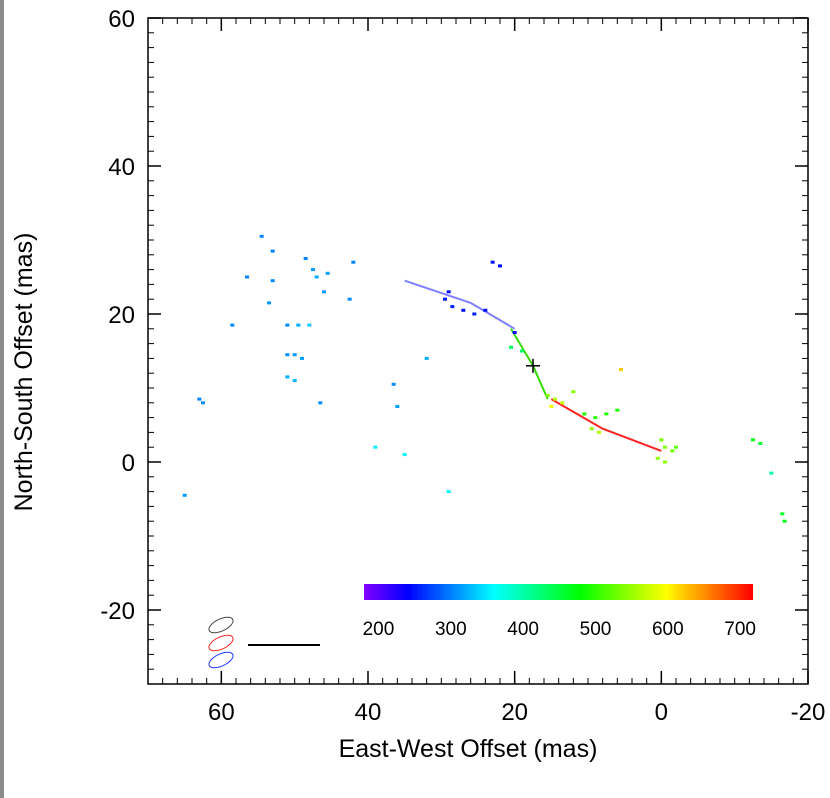 Image resolution: width=830 pixels, height=798 pixels. Describe the element at coordinates (221, 660) in the screenshot. I see `beam-ellipse-blue` at that location.